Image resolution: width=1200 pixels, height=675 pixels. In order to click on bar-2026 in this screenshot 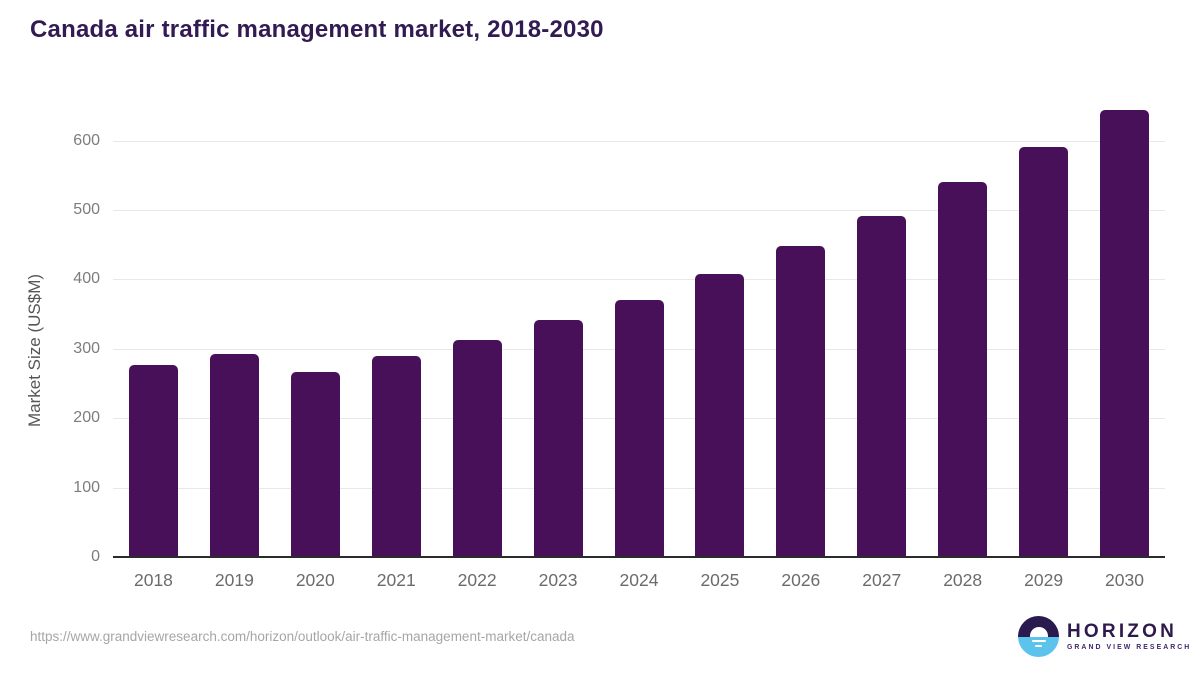, I will do `click(801, 401)`.